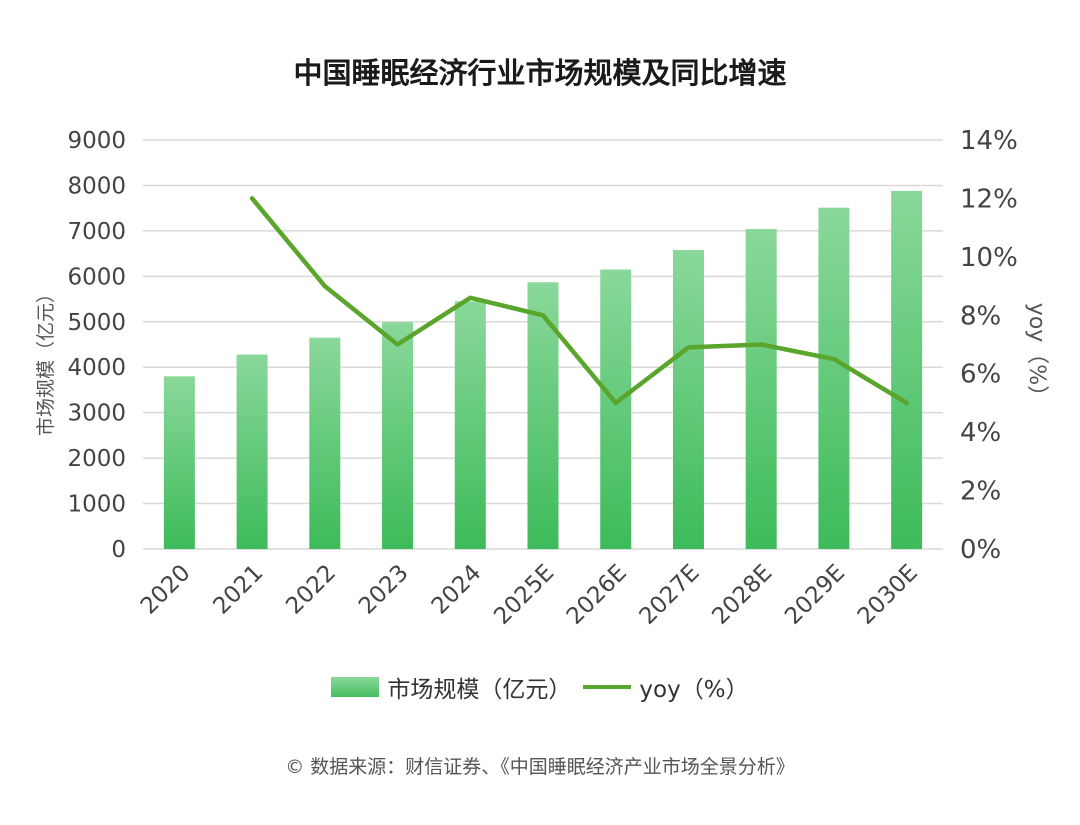  Describe the element at coordinates (980, 433) in the screenshot. I see `right-tick-label: 4%` at that location.